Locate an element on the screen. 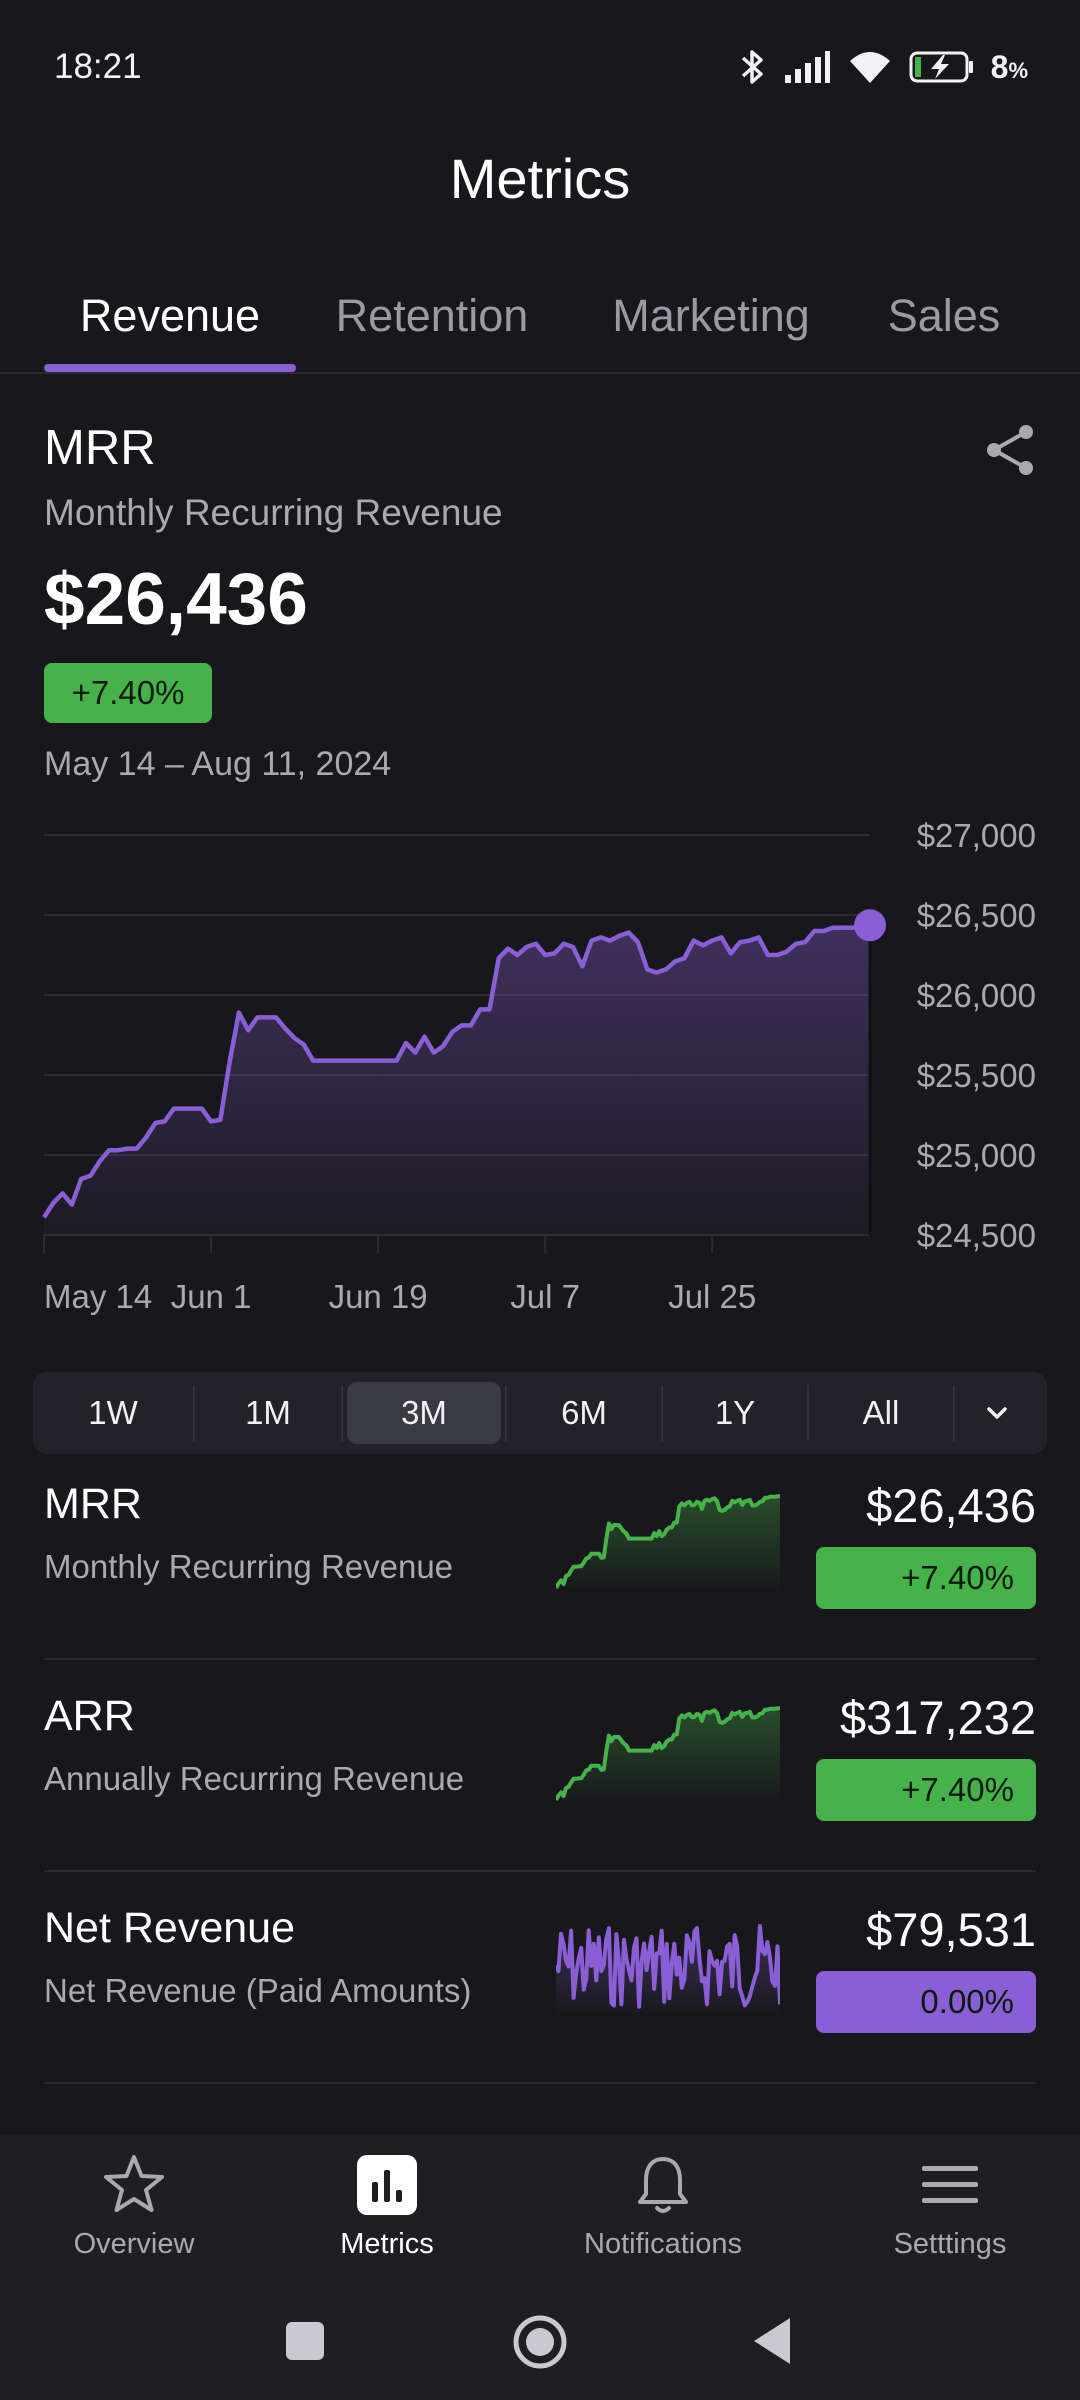  x-tick-label: May 14 is located at coordinates (98, 1296).